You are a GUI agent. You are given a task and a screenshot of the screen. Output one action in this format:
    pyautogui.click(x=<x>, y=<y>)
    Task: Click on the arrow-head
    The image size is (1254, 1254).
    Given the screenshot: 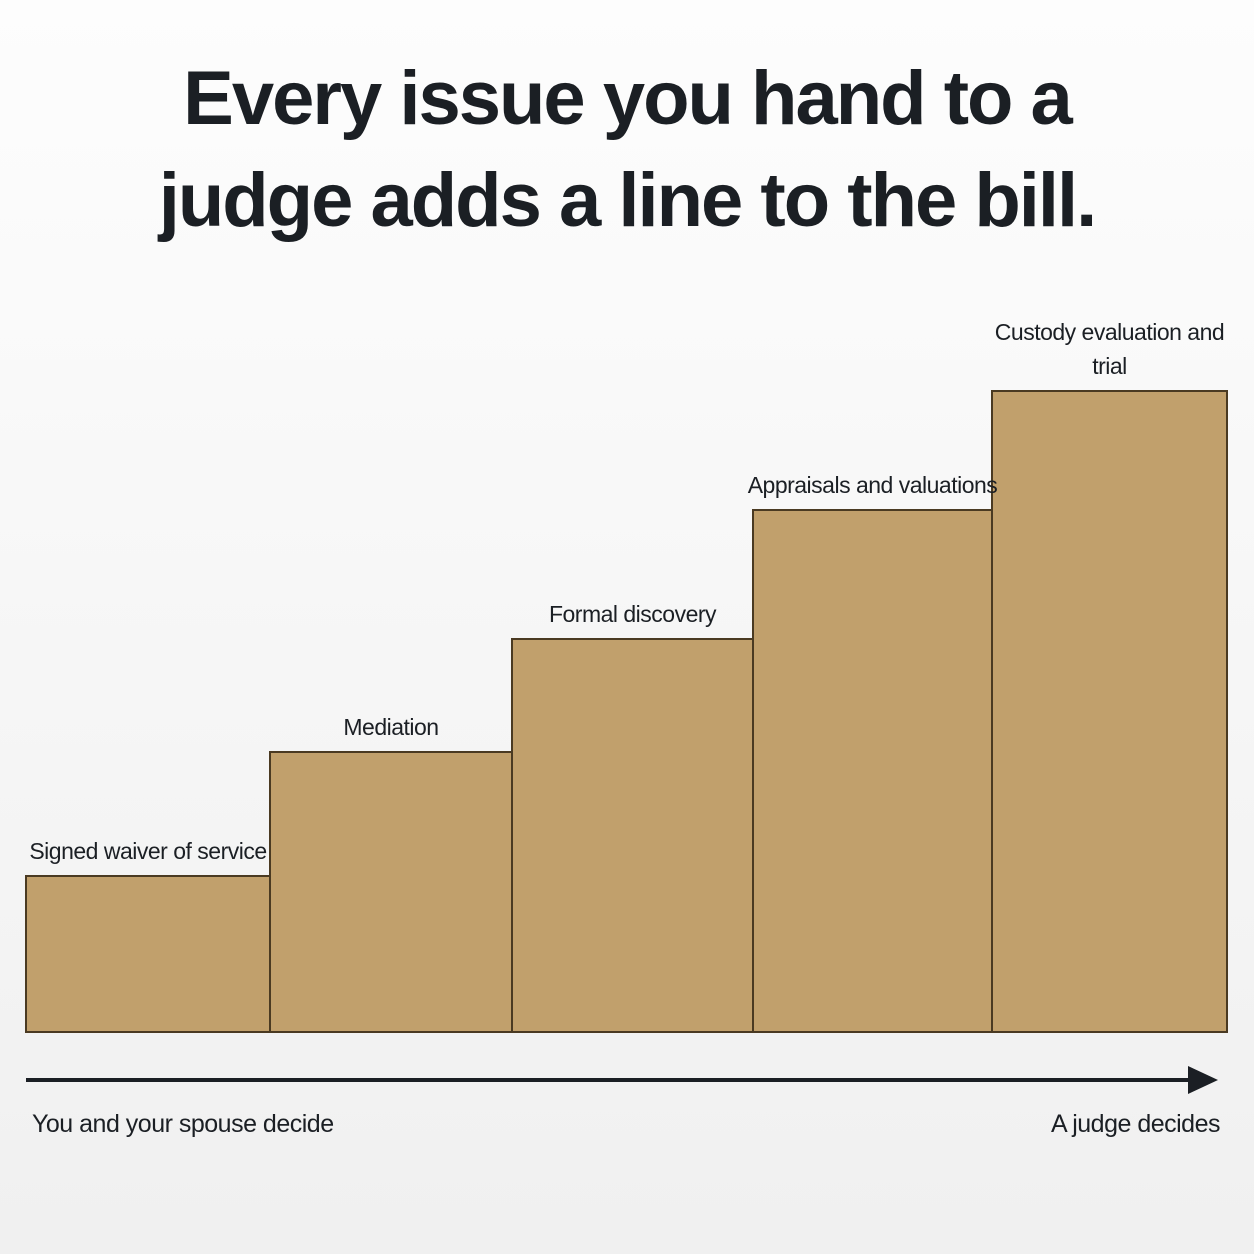 What is the action you would take?
    pyautogui.click(x=1203, y=1080)
    